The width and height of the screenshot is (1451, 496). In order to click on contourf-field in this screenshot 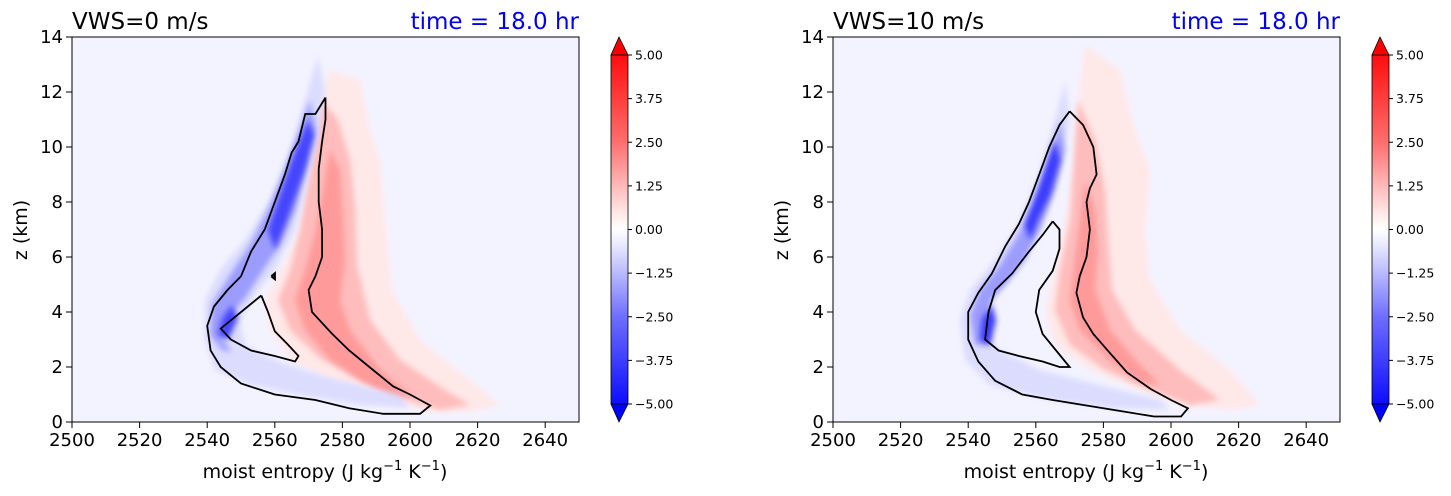, I will do `click(352, 235)`.